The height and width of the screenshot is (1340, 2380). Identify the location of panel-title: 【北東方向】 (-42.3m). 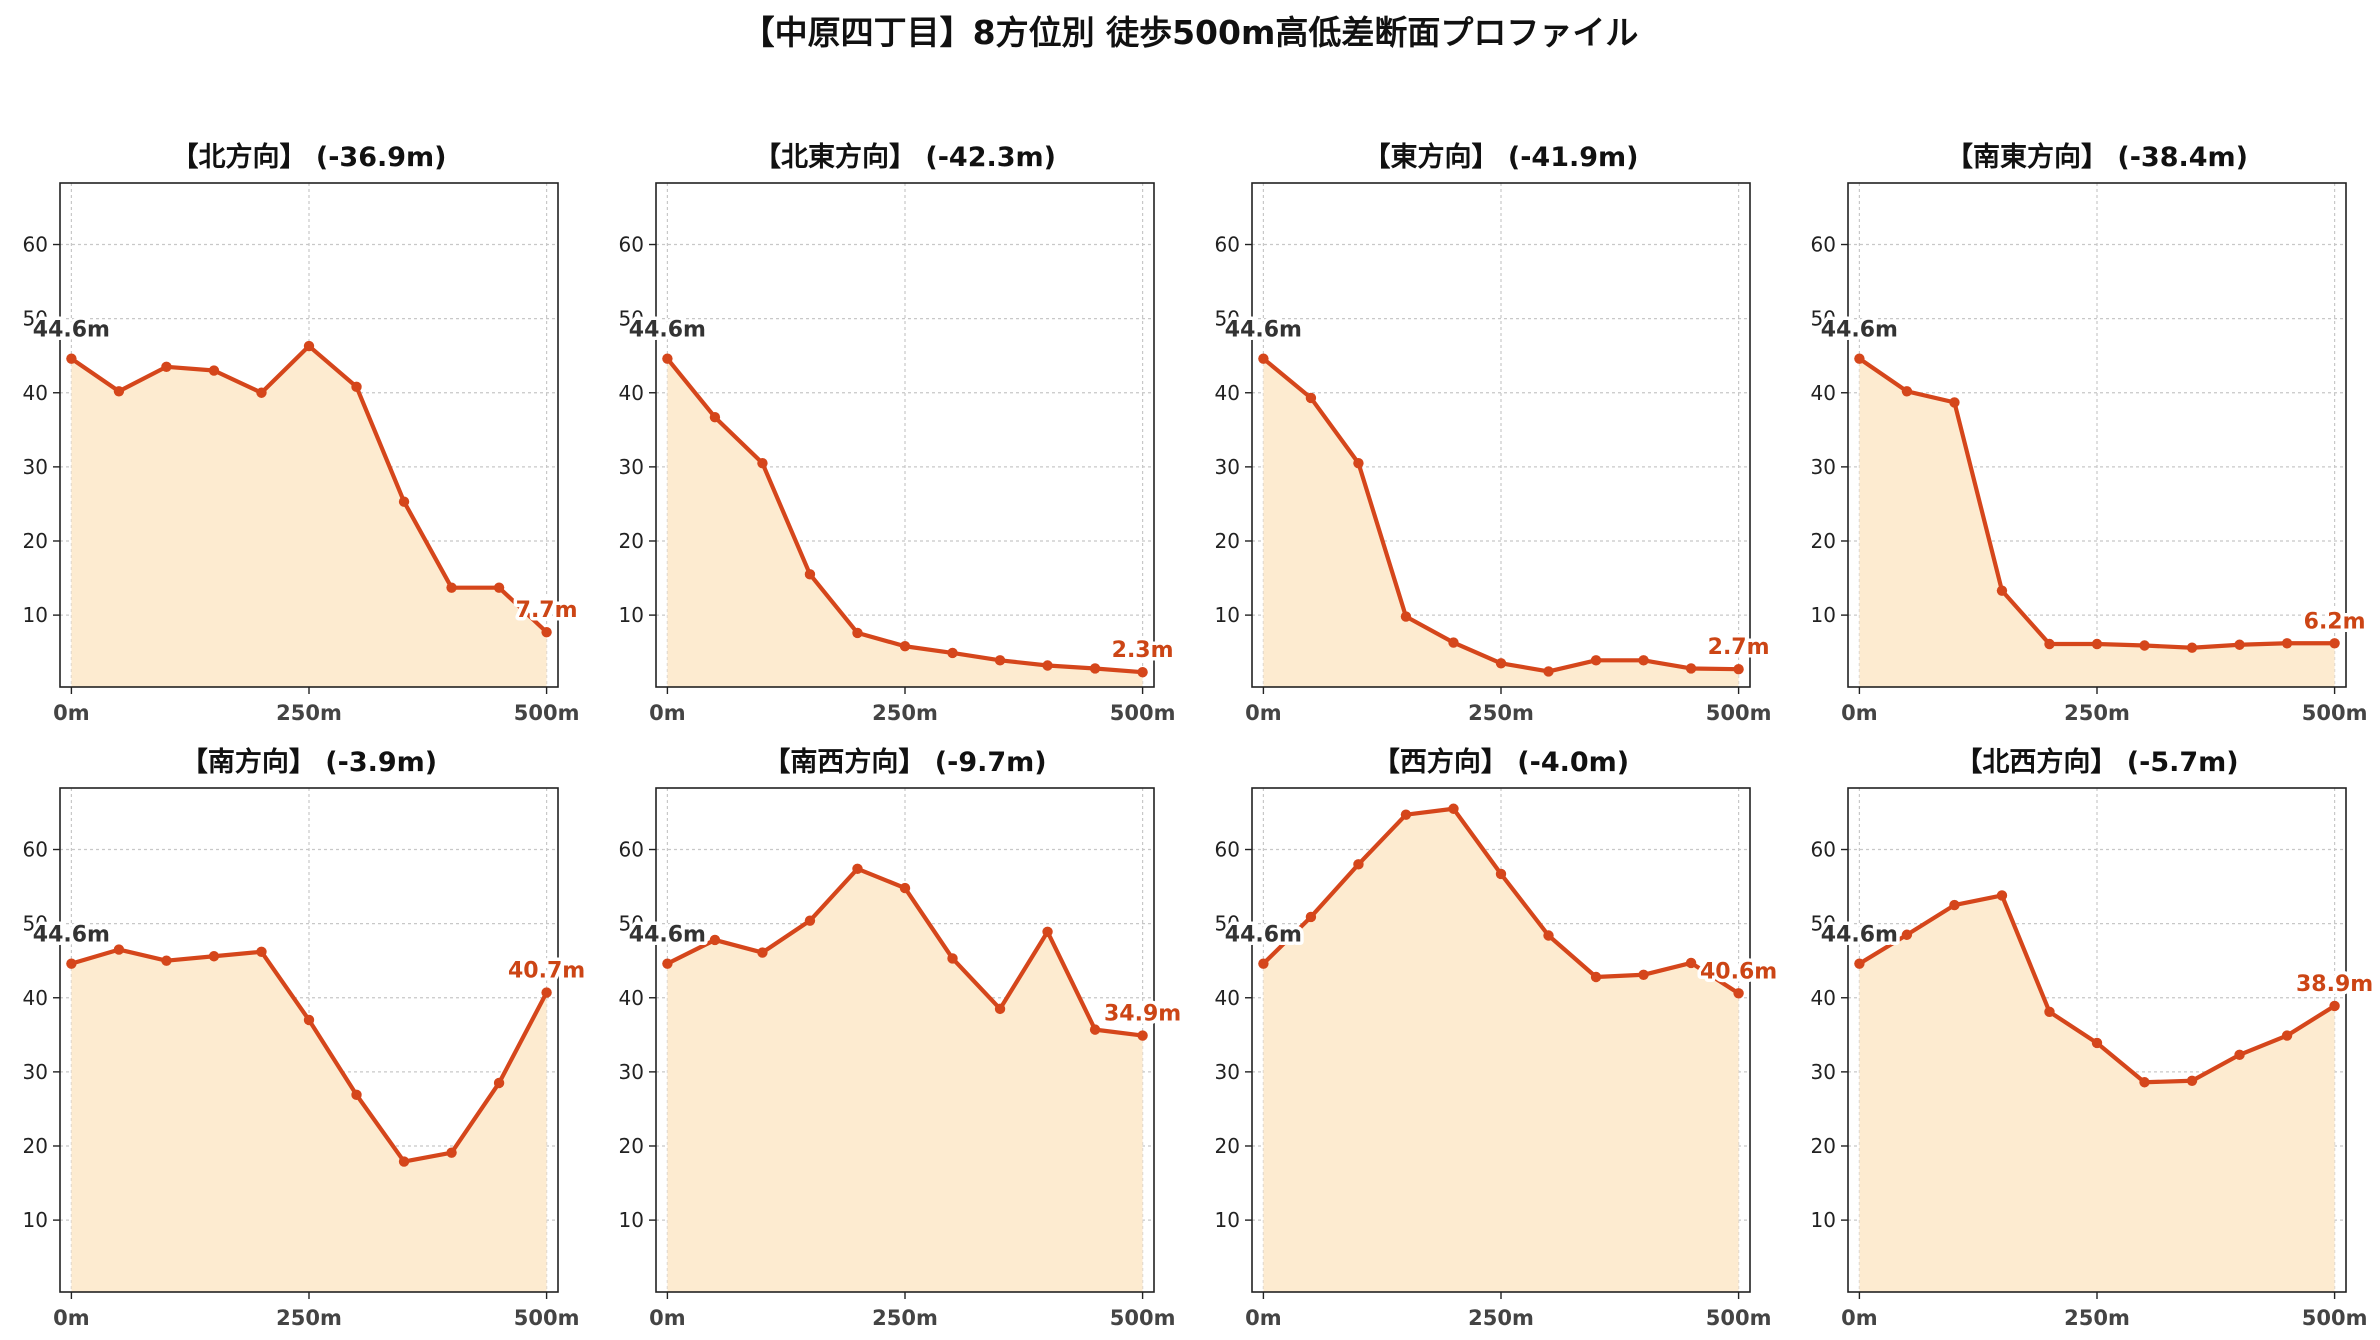
(905, 157).